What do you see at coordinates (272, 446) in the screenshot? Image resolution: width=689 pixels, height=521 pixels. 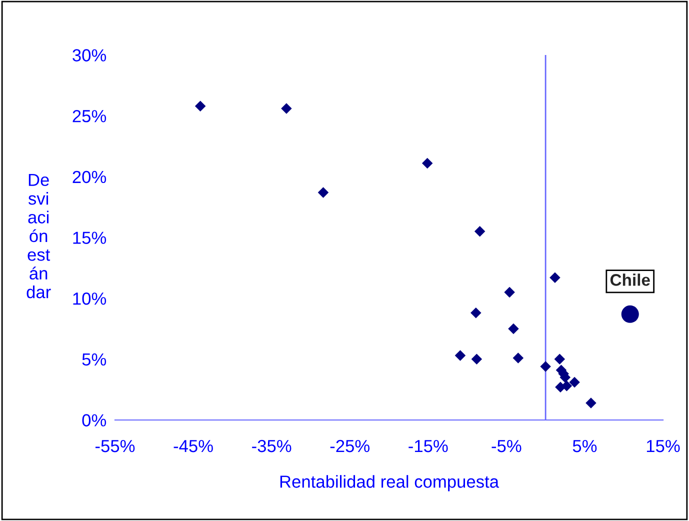 I see `x-tick-label: -35%` at bounding box center [272, 446].